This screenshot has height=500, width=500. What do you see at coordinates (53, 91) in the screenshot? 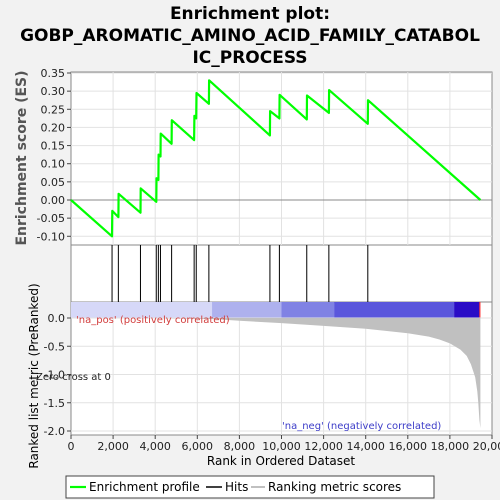
I see `es-tick-label: 0.30` at bounding box center [53, 91].